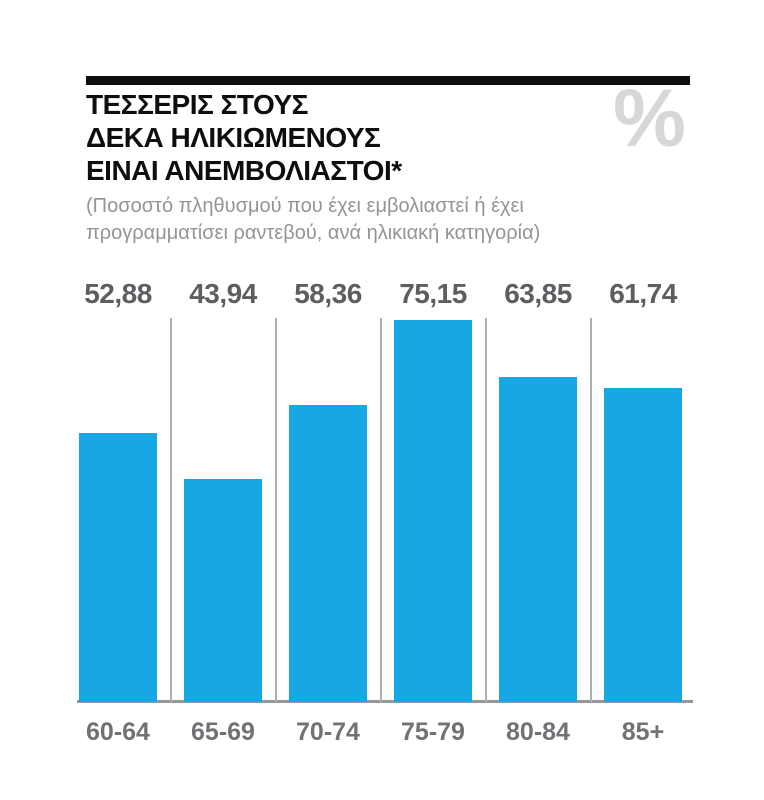 This screenshot has height=800, width=764. I want to click on x-axis-baseline, so click(385, 701).